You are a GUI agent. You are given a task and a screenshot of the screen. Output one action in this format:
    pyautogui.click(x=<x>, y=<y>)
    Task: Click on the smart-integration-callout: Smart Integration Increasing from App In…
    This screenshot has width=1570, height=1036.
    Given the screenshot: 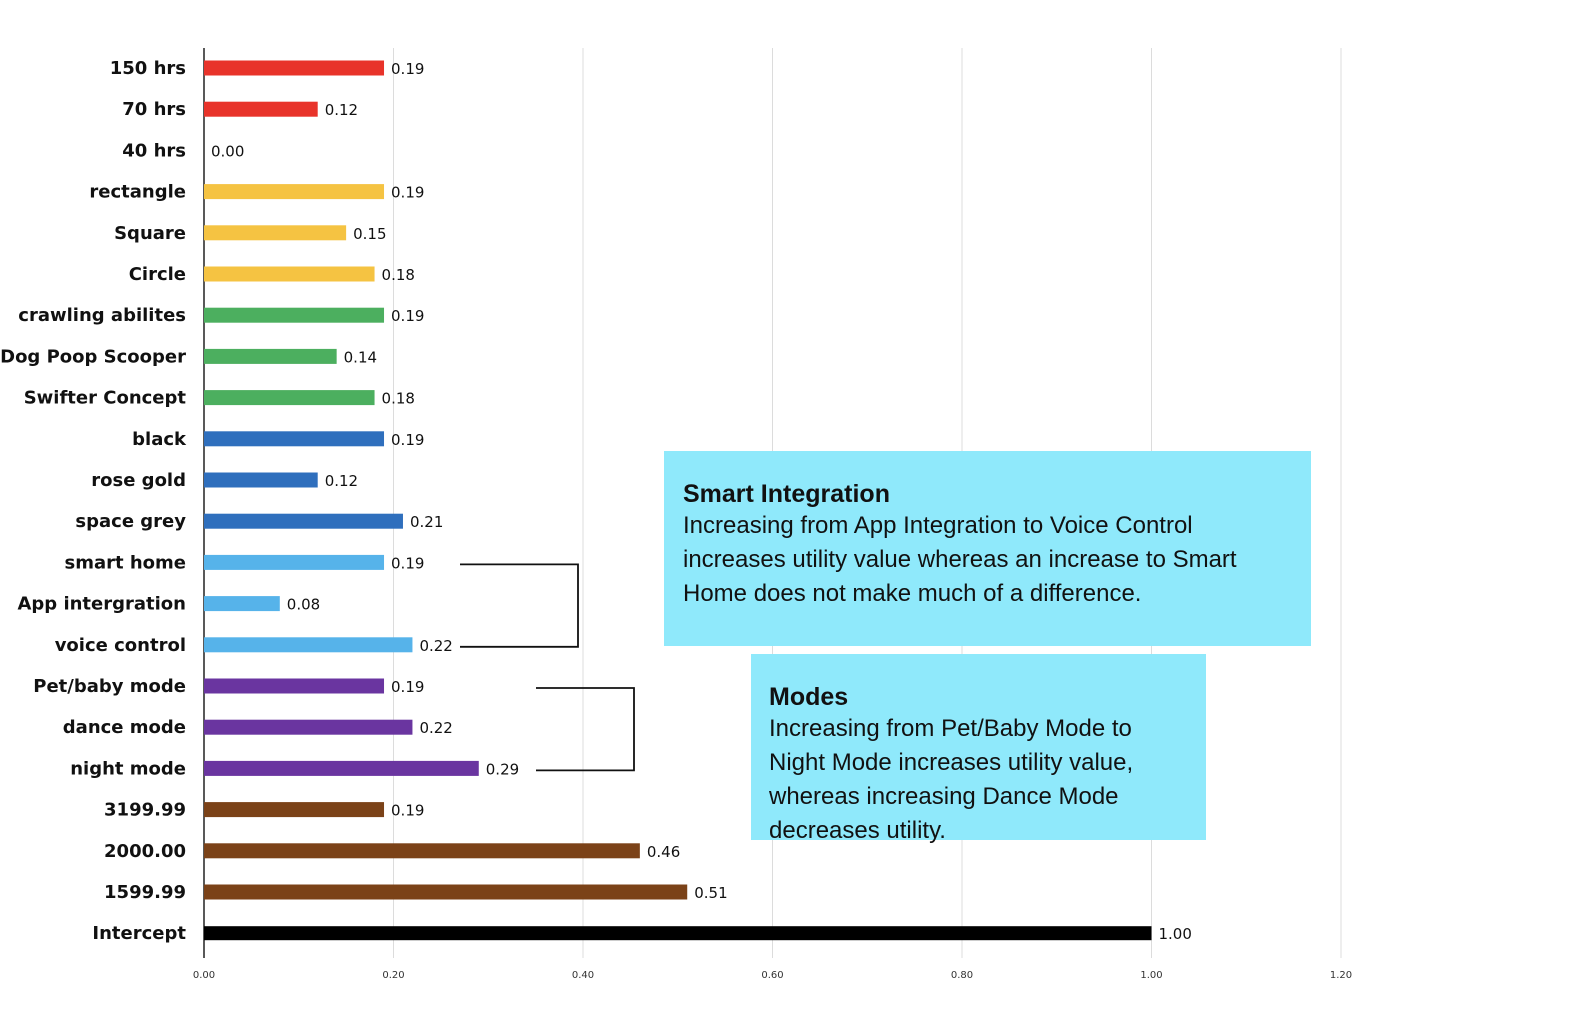 What is the action you would take?
    pyautogui.click(x=987, y=548)
    